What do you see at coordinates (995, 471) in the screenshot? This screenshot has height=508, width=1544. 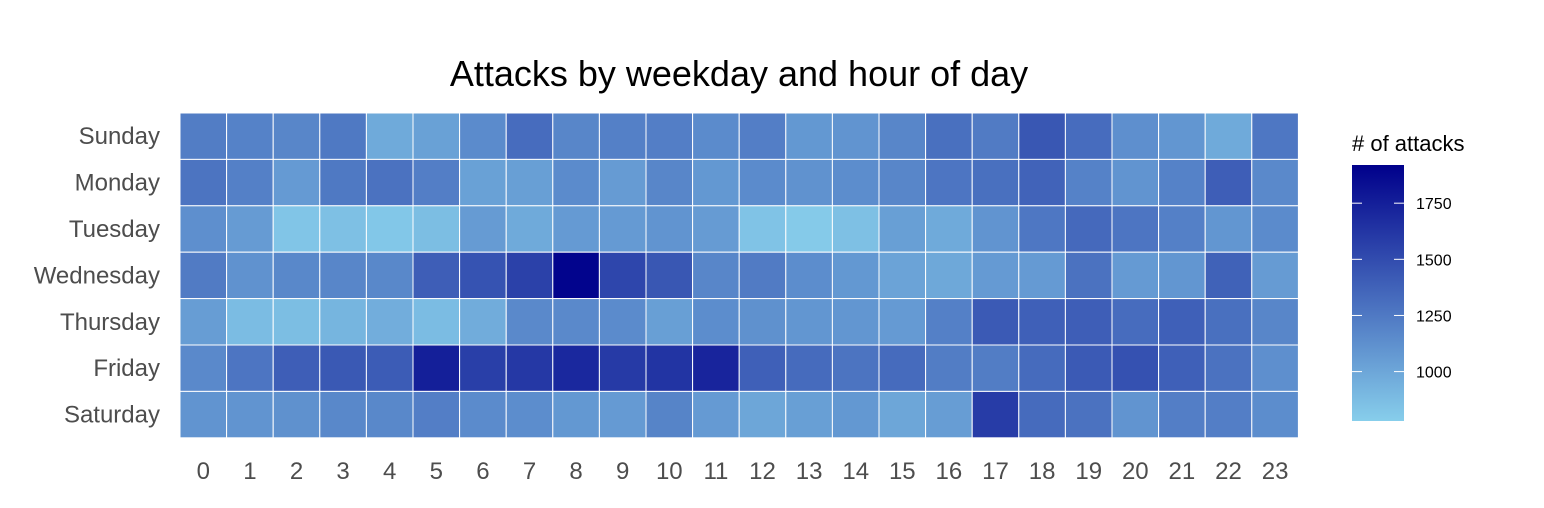 I see `x-tick-label: 17` at bounding box center [995, 471].